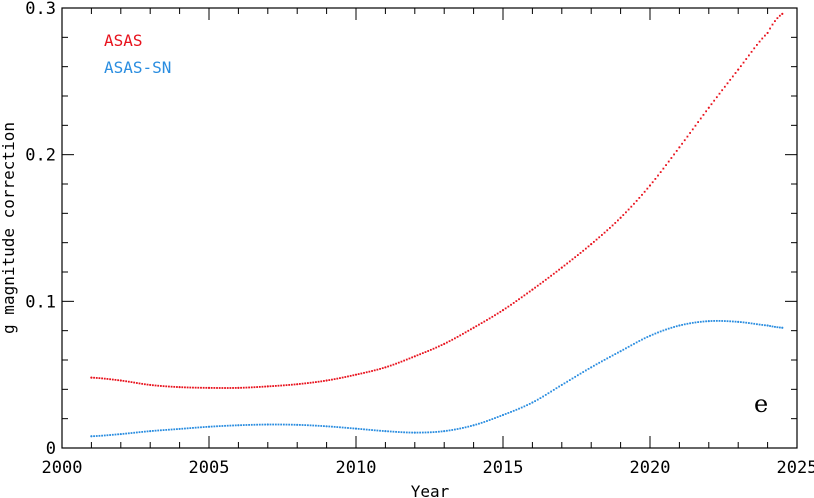 The width and height of the screenshot is (814, 498). I want to click on y-tick-label: 0.1, so click(40, 302).